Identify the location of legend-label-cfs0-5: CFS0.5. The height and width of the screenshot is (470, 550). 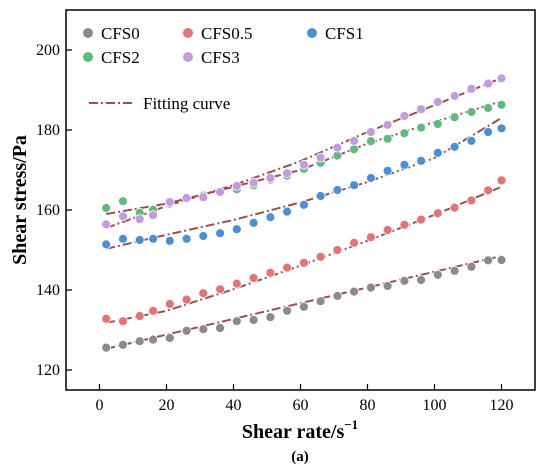
(227, 33).